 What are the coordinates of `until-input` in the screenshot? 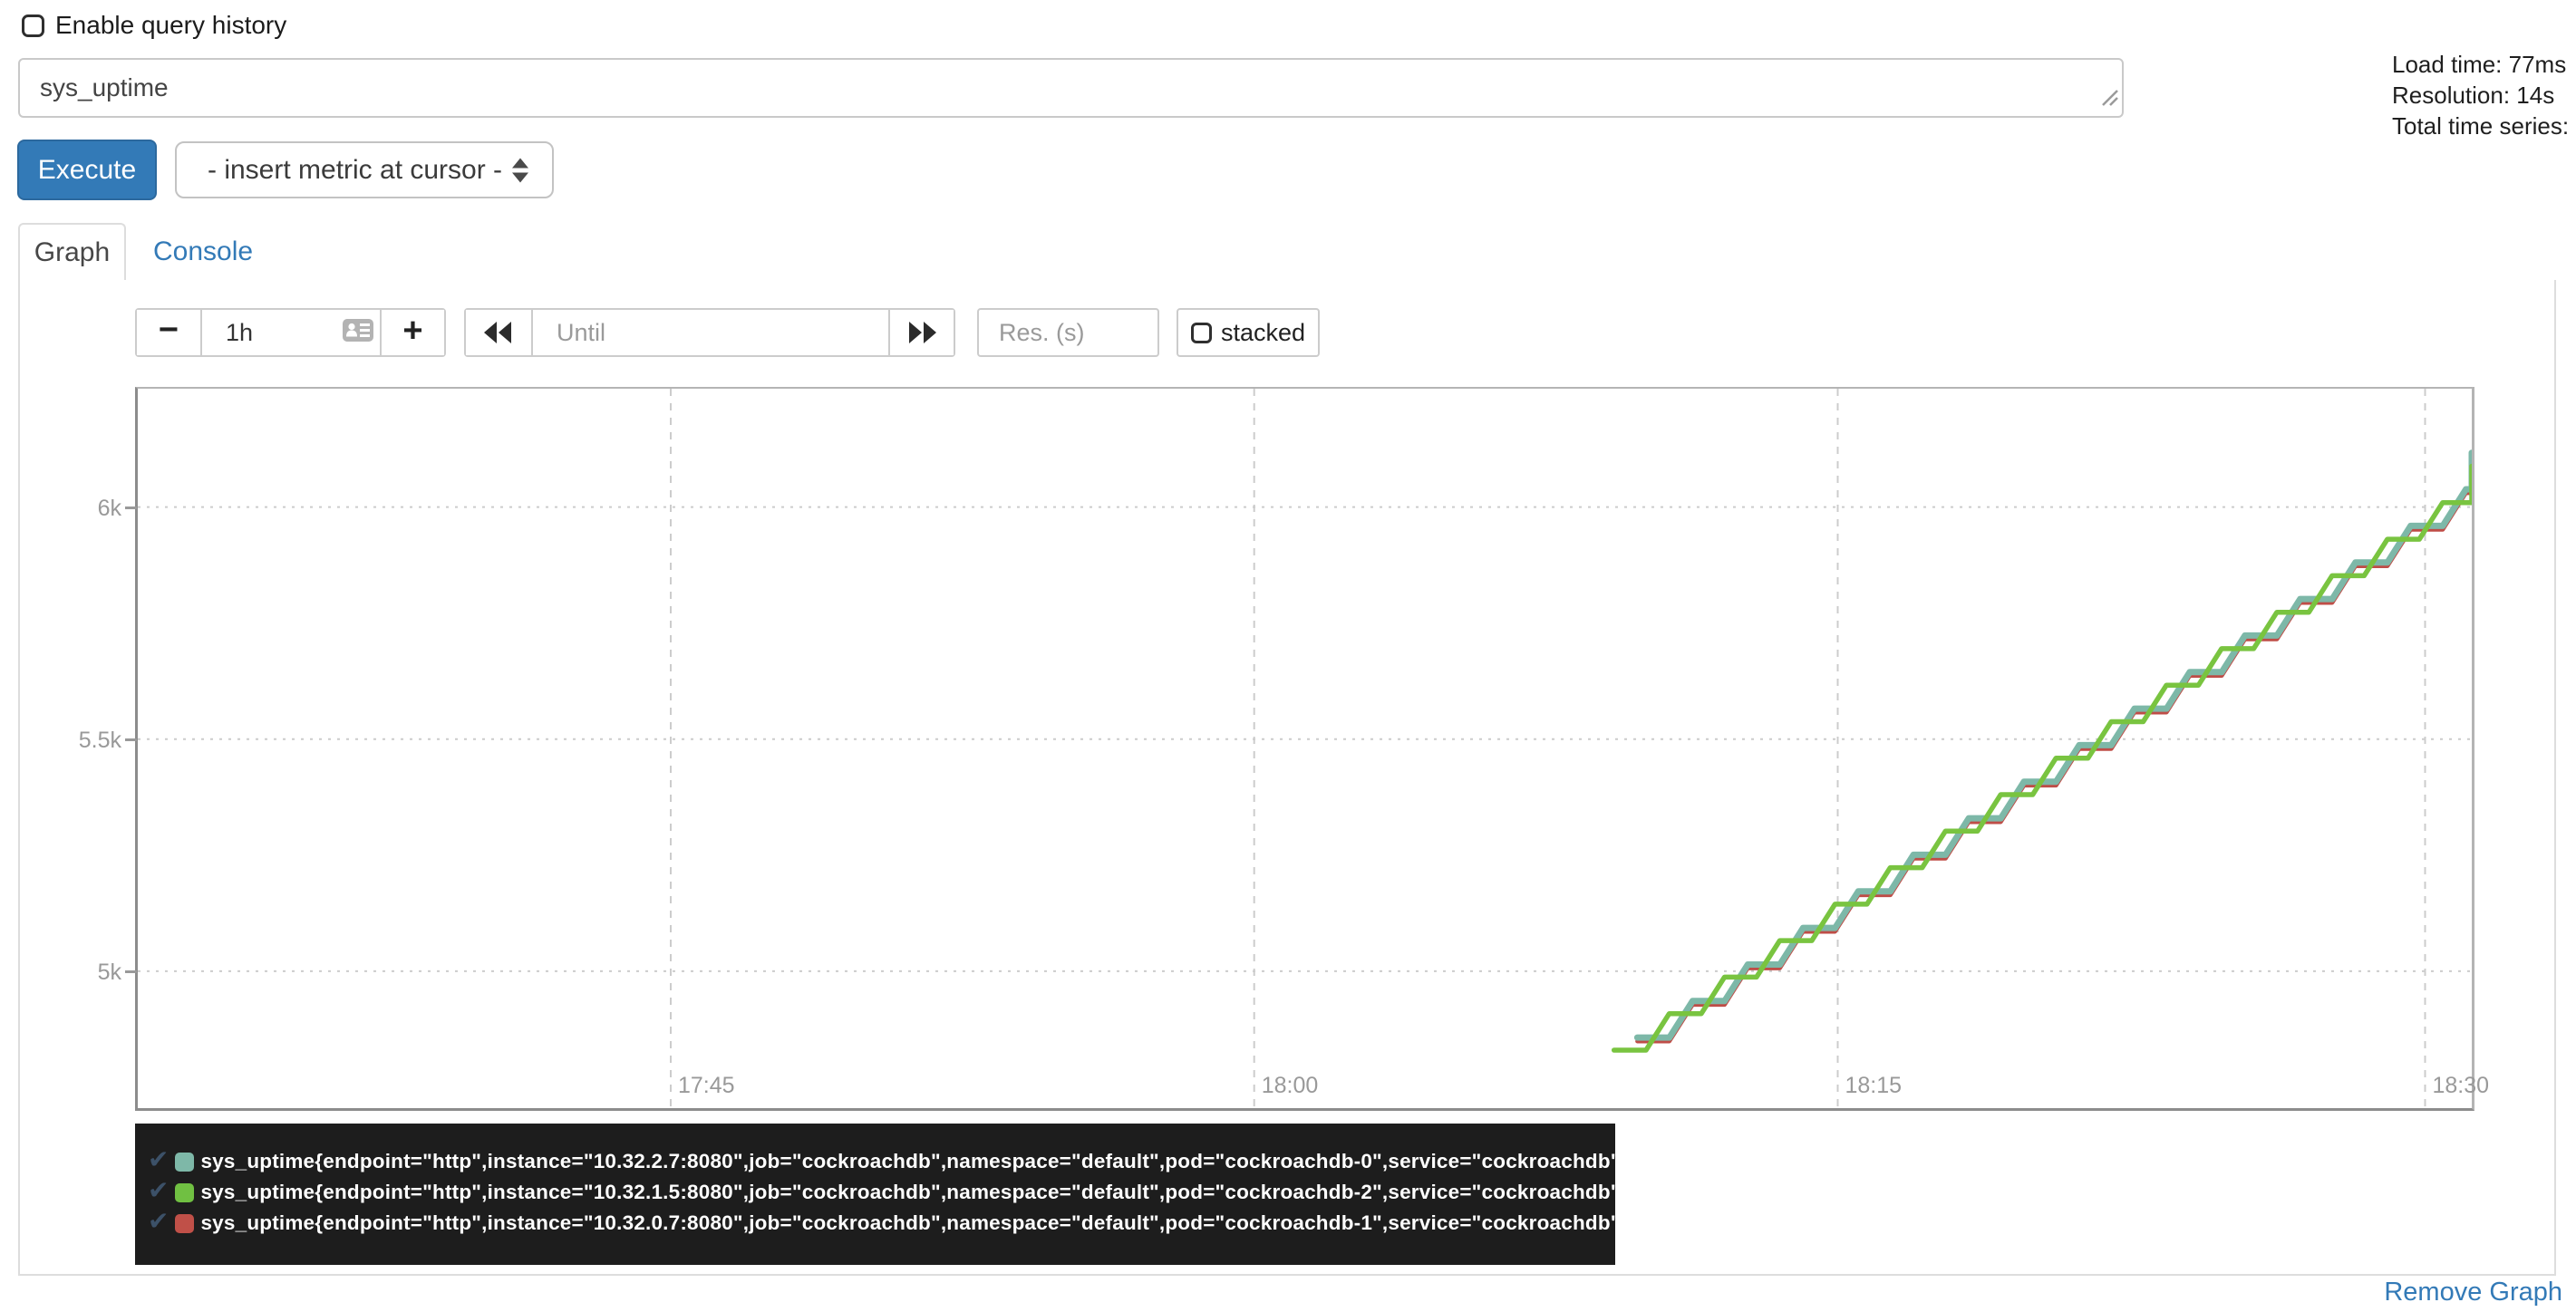 It's located at (710, 333).